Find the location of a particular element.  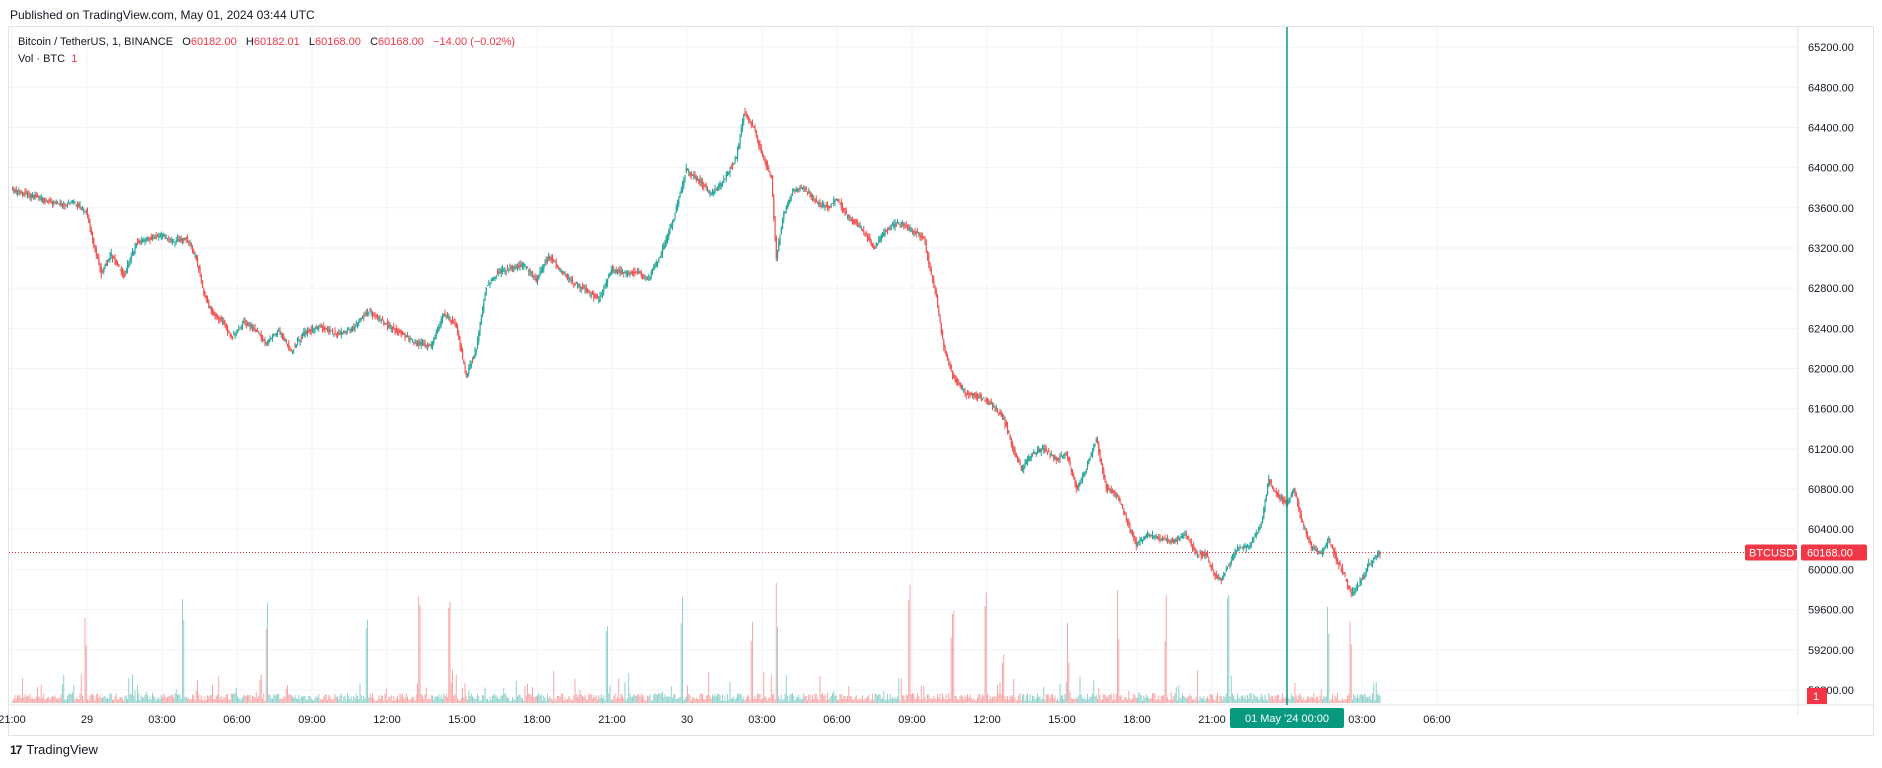

time-tick-label: 21:00 is located at coordinates (612, 720).